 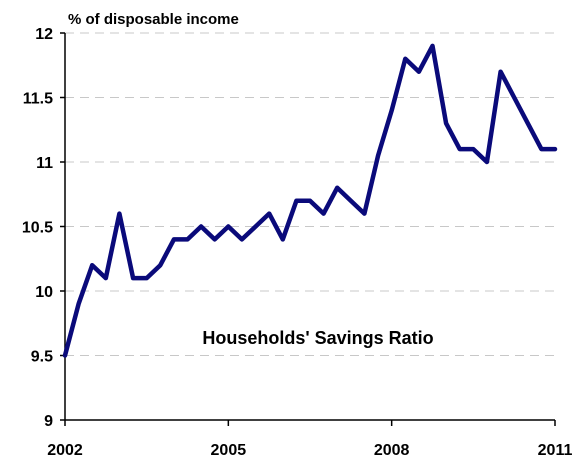 I want to click on y-tick-label: 9, so click(x=48, y=421).